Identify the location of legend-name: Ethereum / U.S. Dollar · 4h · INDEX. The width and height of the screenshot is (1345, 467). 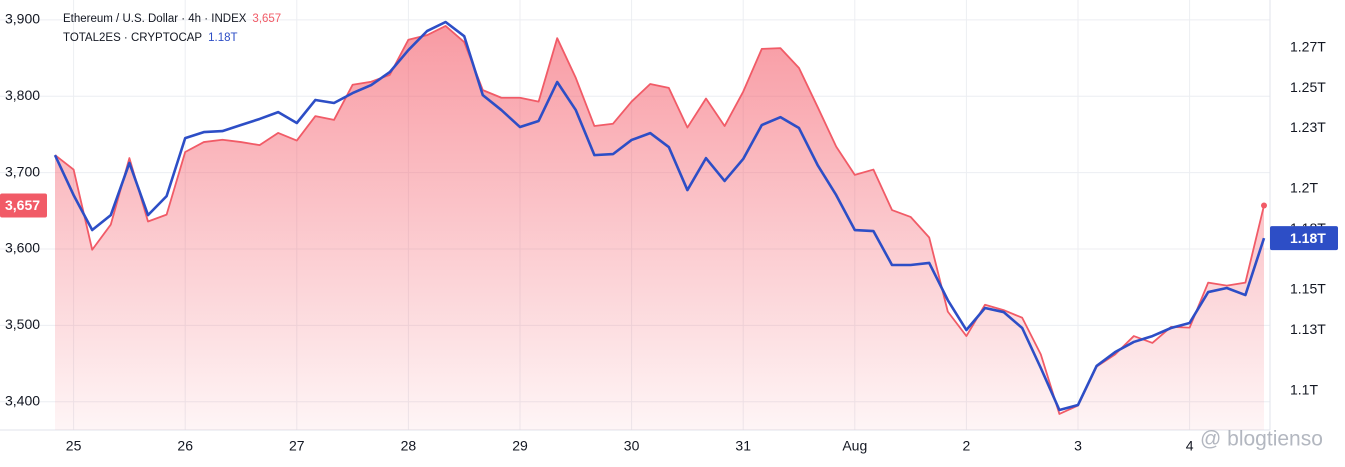
(155, 19).